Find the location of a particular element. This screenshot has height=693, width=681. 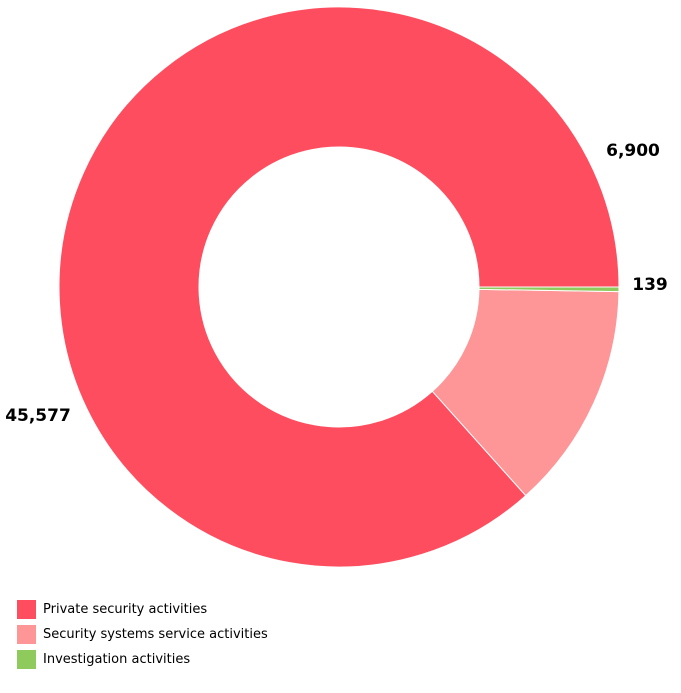

data-label-private-security: 45,577 is located at coordinates (38, 416).